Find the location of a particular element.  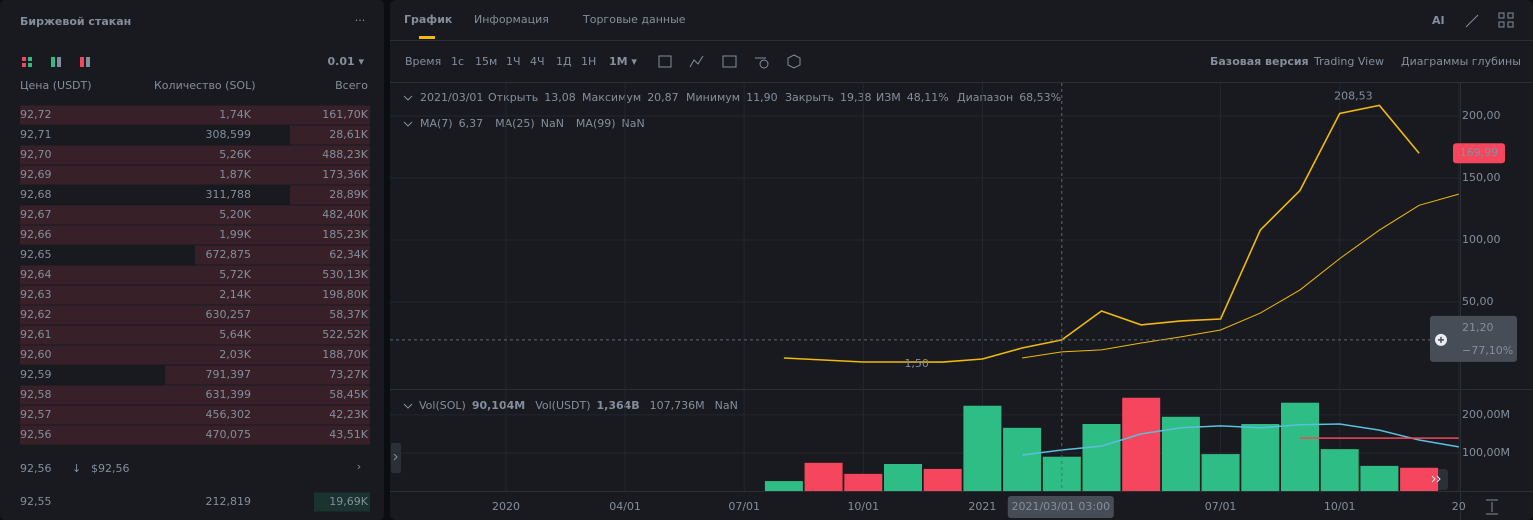

y-tick-label: 100,00 is located at coordinates (1481, 239).